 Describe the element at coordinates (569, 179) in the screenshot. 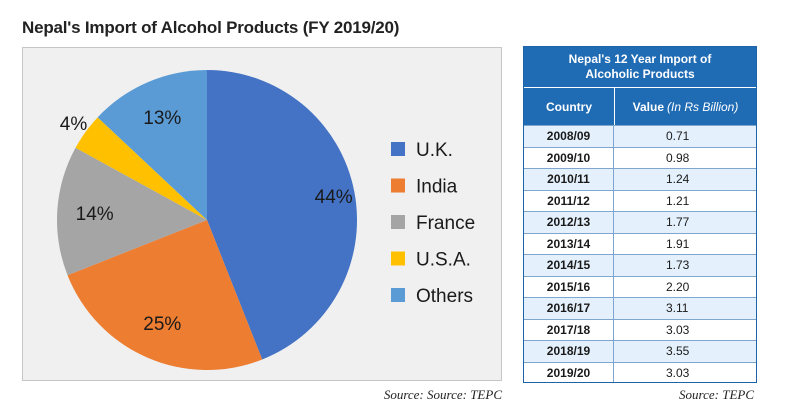

I see `cell-year: 2010/11` at that location.